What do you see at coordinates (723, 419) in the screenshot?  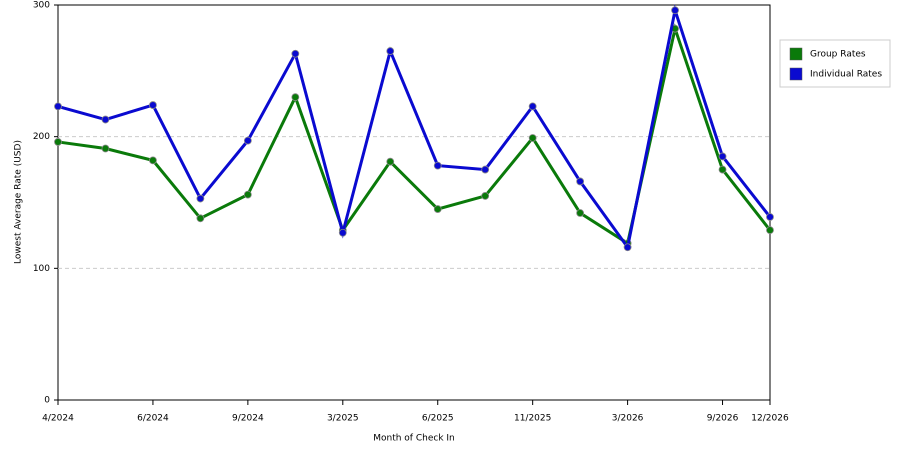 I see `x-tick-label: 9/2026` at bounding box center [723, 419].